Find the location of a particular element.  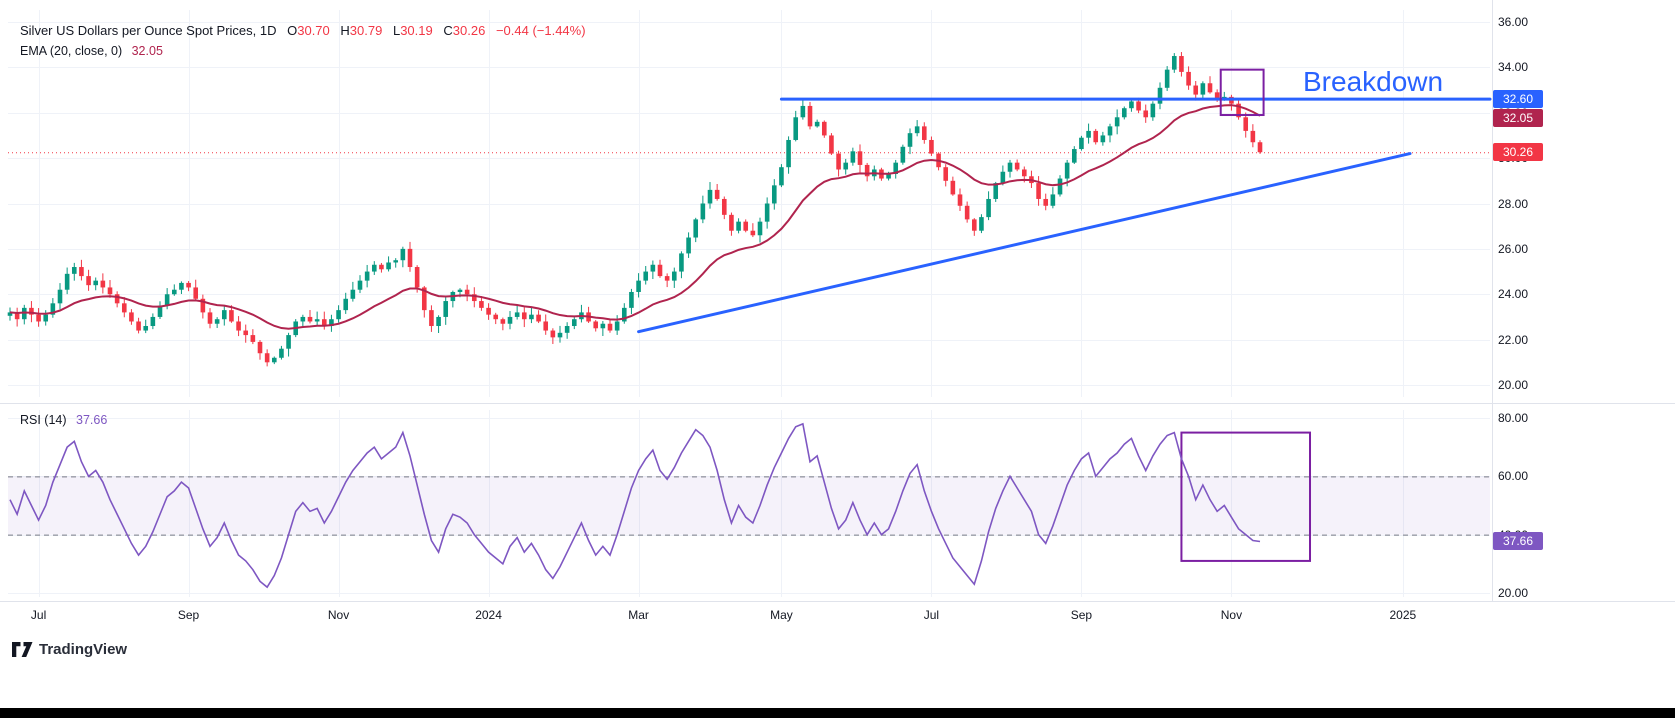

change-value: −0.44 (−1.44%) is located at coordinates (540, 30).